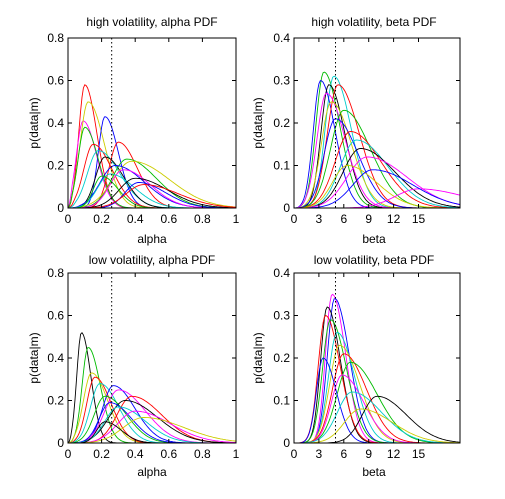 The image size is (505, 499). Describe the element at coordinates (151, 22) in the screenshot. I see `chart-title: high volatility, alpha PDF` at that location.